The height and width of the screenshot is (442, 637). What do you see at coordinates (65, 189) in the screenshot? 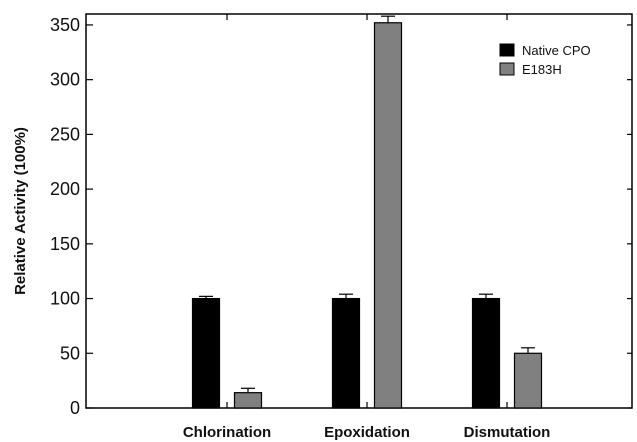
I see `y-tick-label: 200` at bounding box center [65, 189].